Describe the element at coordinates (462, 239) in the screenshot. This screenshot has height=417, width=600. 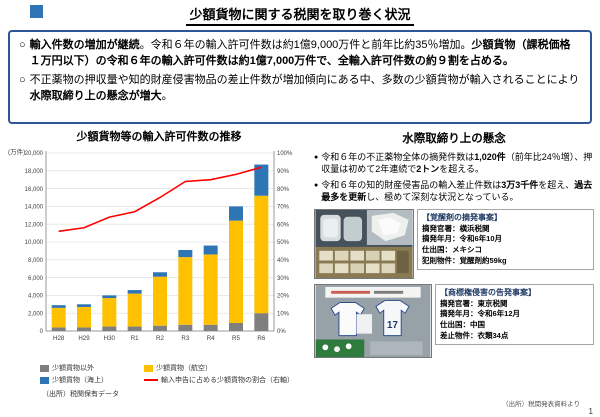
I see `case-line: 摘発年月：令和6年10月` at that location.